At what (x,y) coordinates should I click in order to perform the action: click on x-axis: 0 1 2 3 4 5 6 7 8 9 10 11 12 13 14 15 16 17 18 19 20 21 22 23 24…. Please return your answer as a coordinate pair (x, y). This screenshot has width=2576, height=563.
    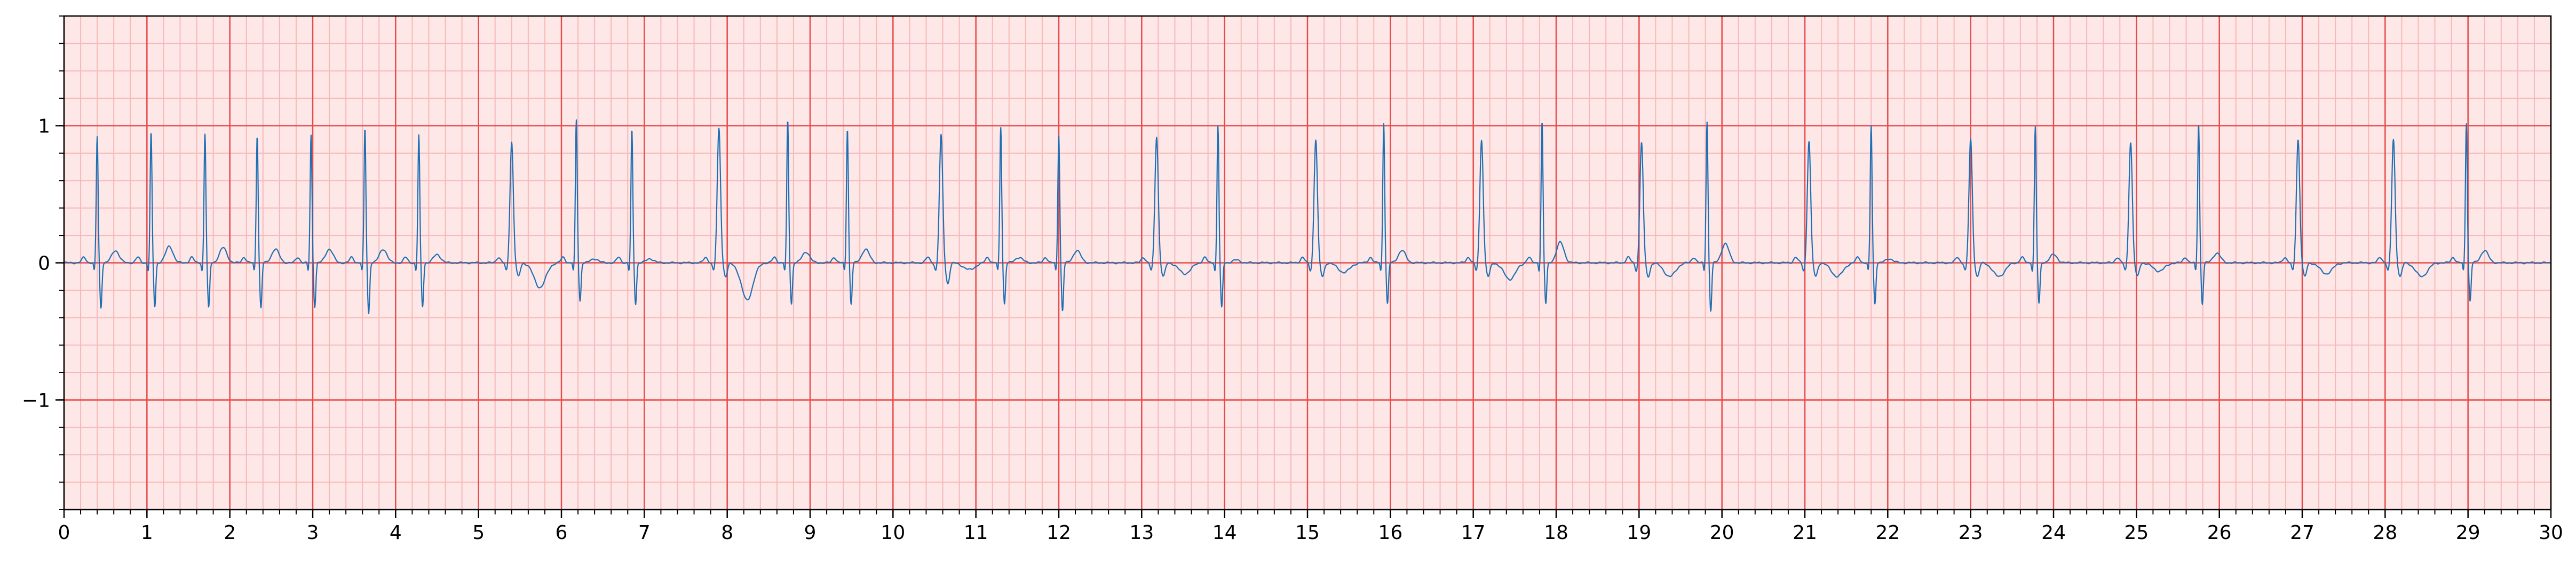
    Looking at the image, I should click on (1310, 527).